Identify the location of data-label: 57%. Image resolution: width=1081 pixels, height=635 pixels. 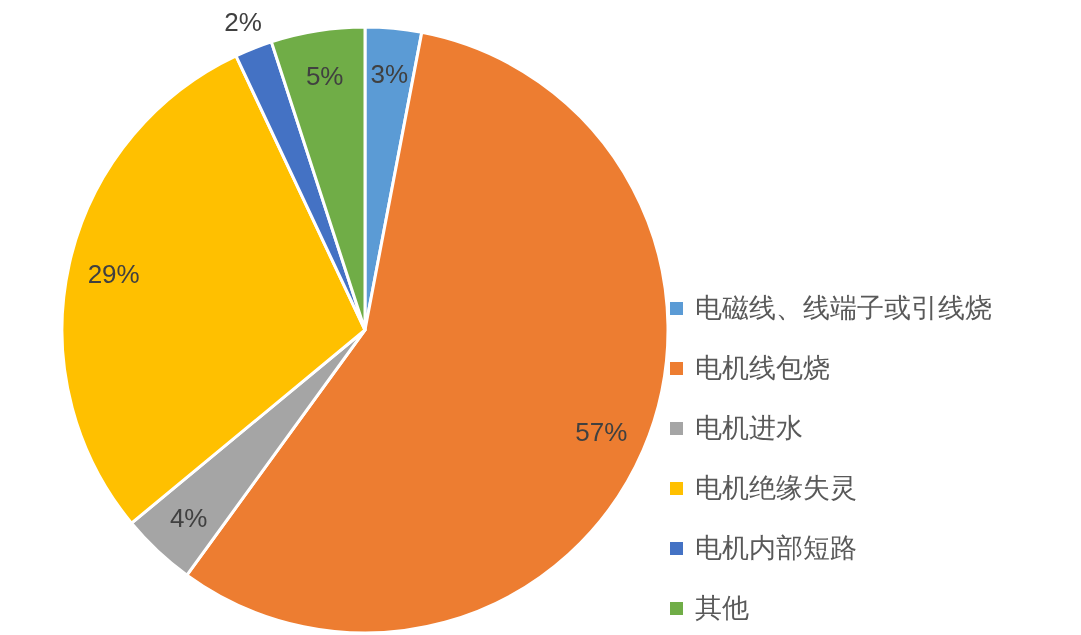
(601, 432).